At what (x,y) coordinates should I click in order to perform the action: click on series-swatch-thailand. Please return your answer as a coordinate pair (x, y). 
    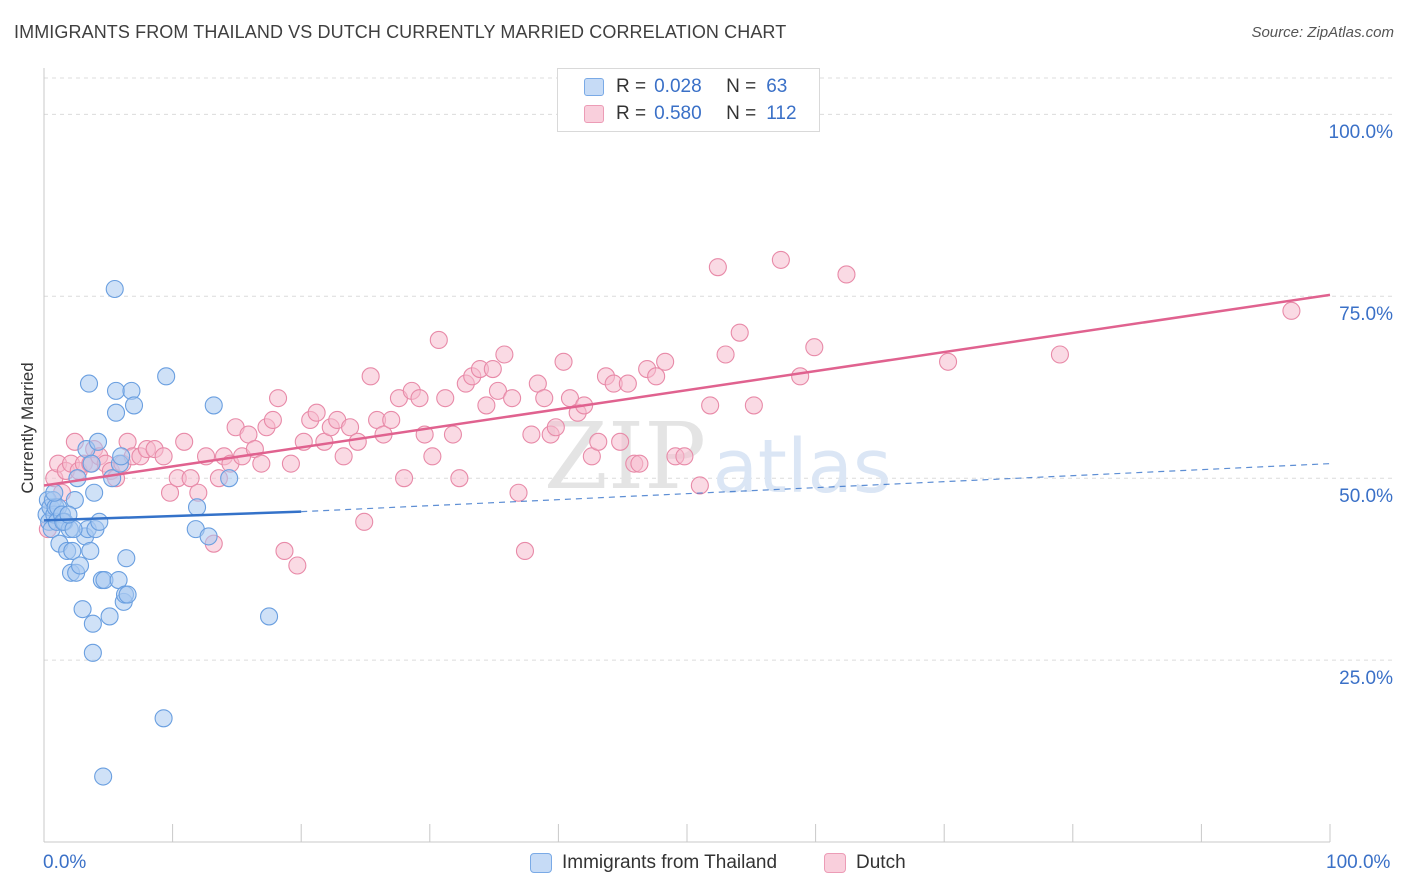
    Looking at the image, I should click on (541, 863).